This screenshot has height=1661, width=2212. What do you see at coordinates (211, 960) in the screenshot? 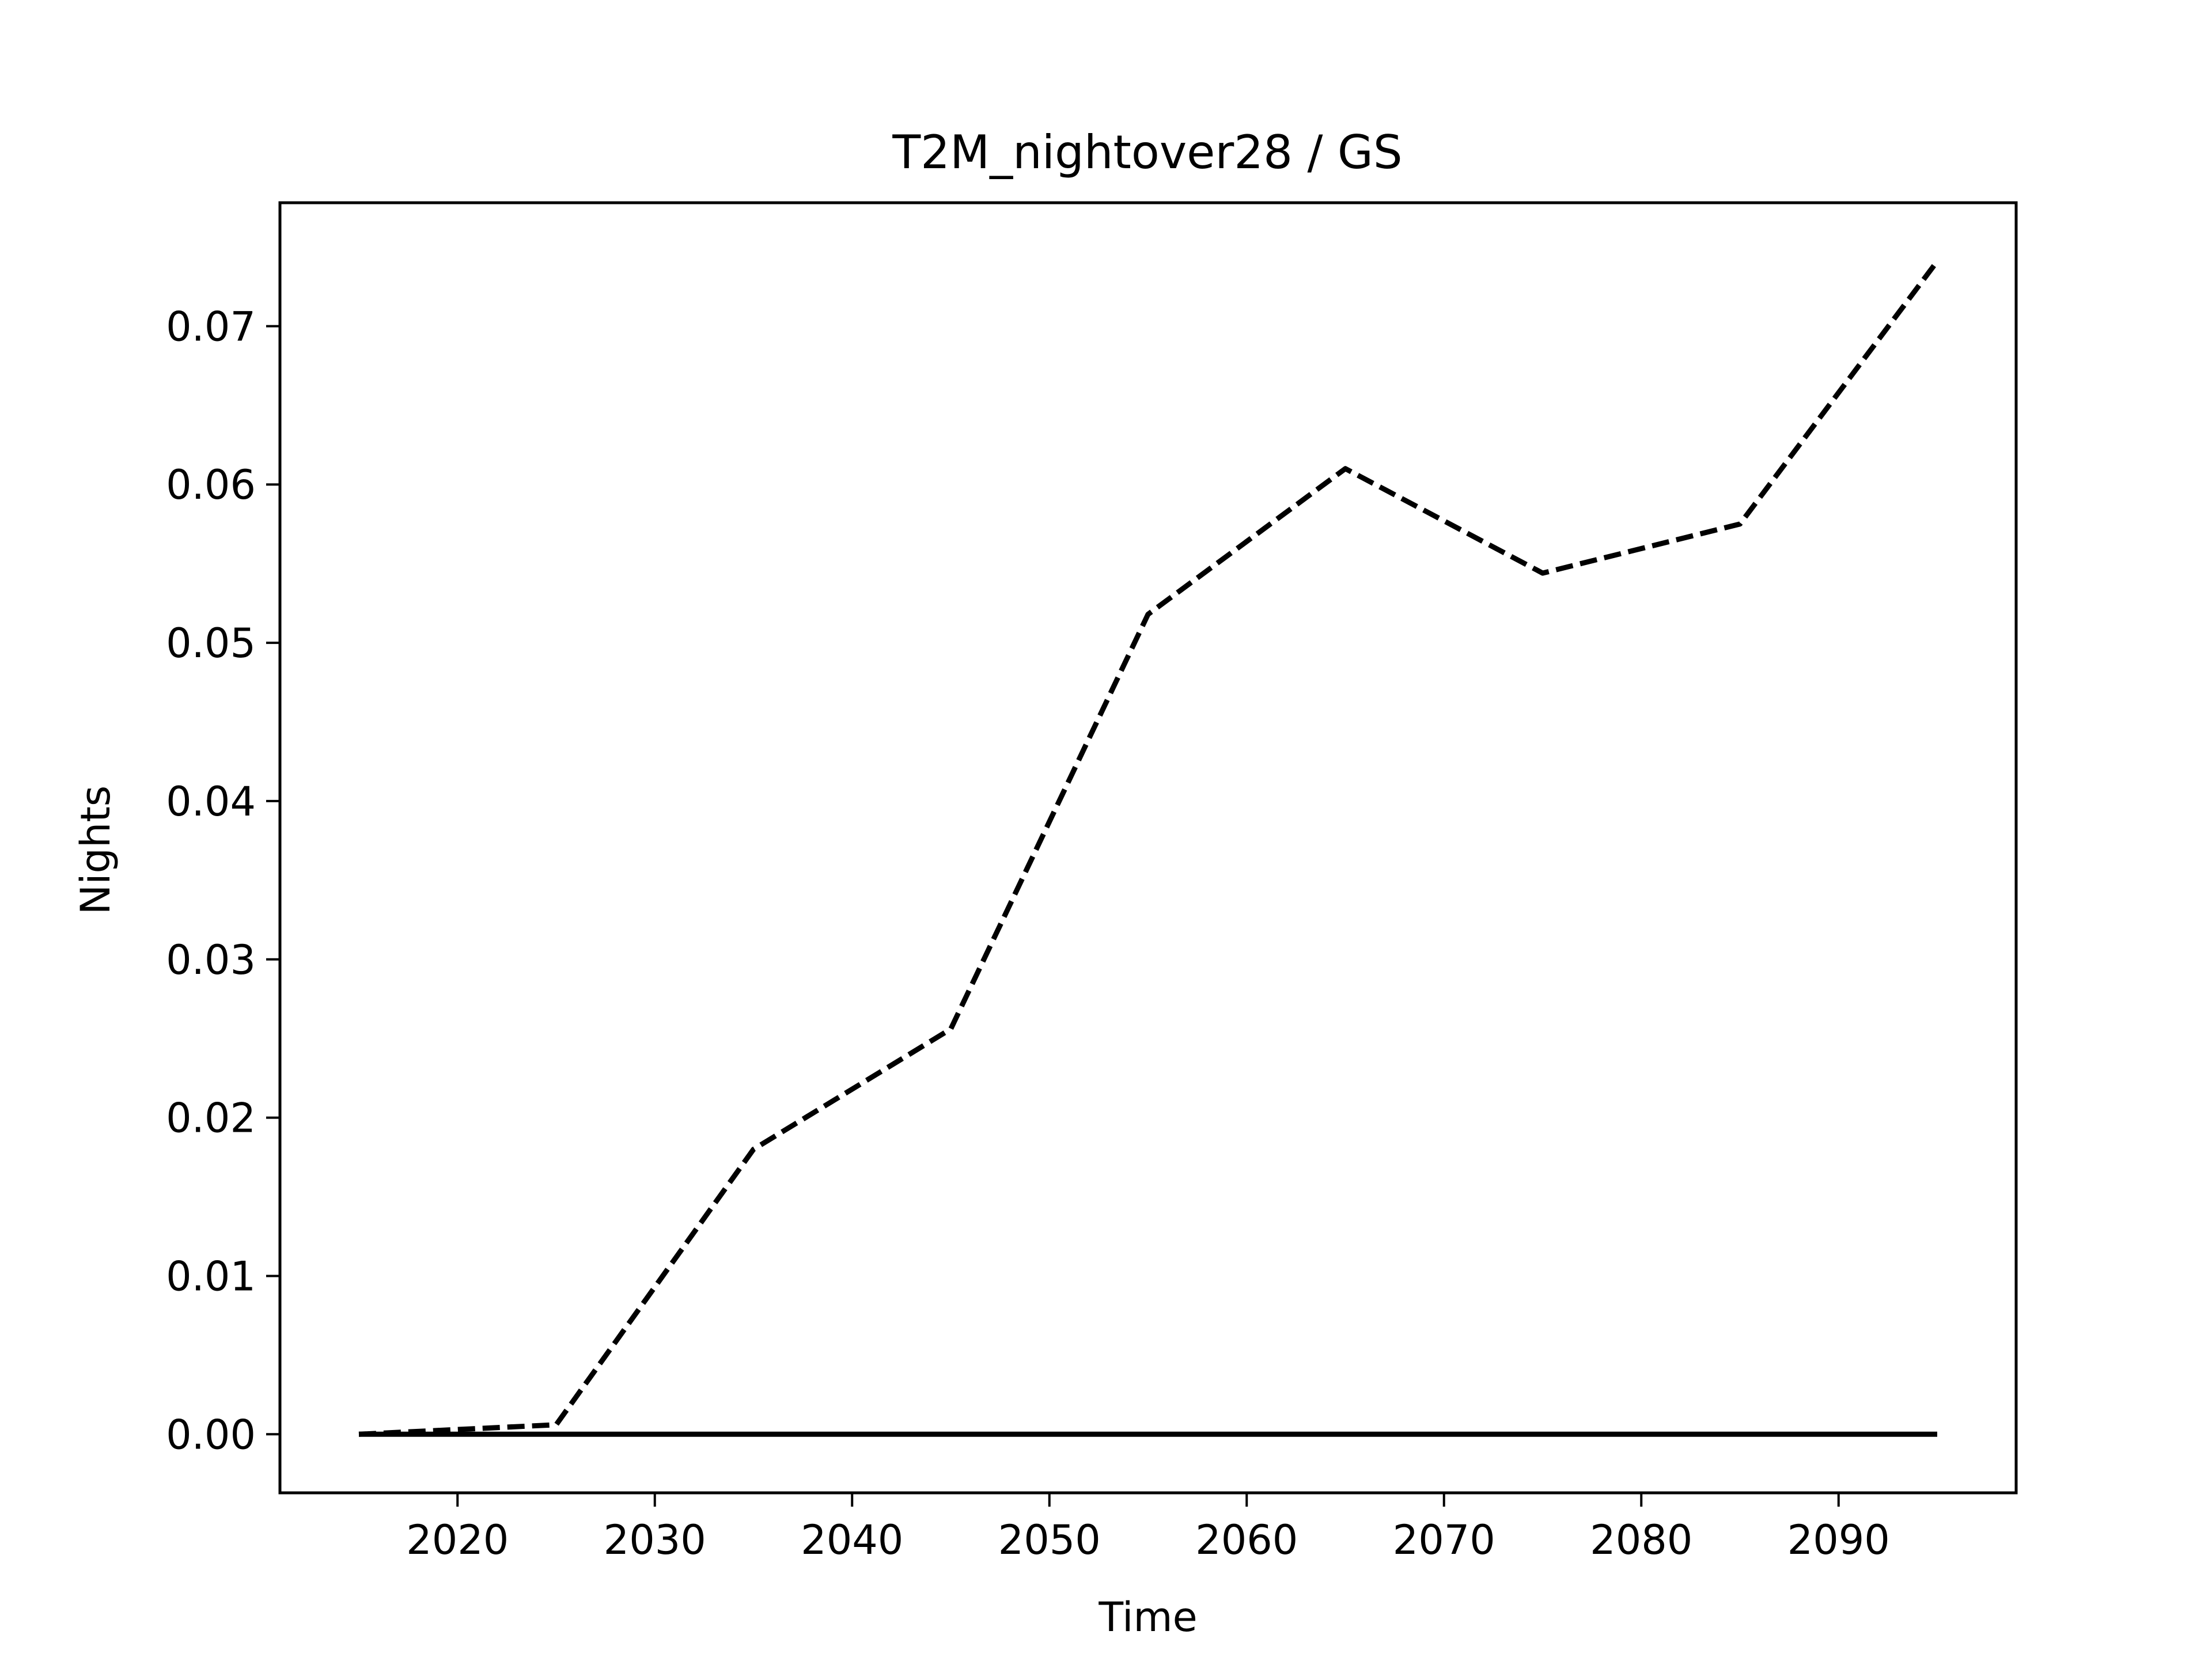
I see `y-tick-label: 0.03` at bounding box center [211, 960].